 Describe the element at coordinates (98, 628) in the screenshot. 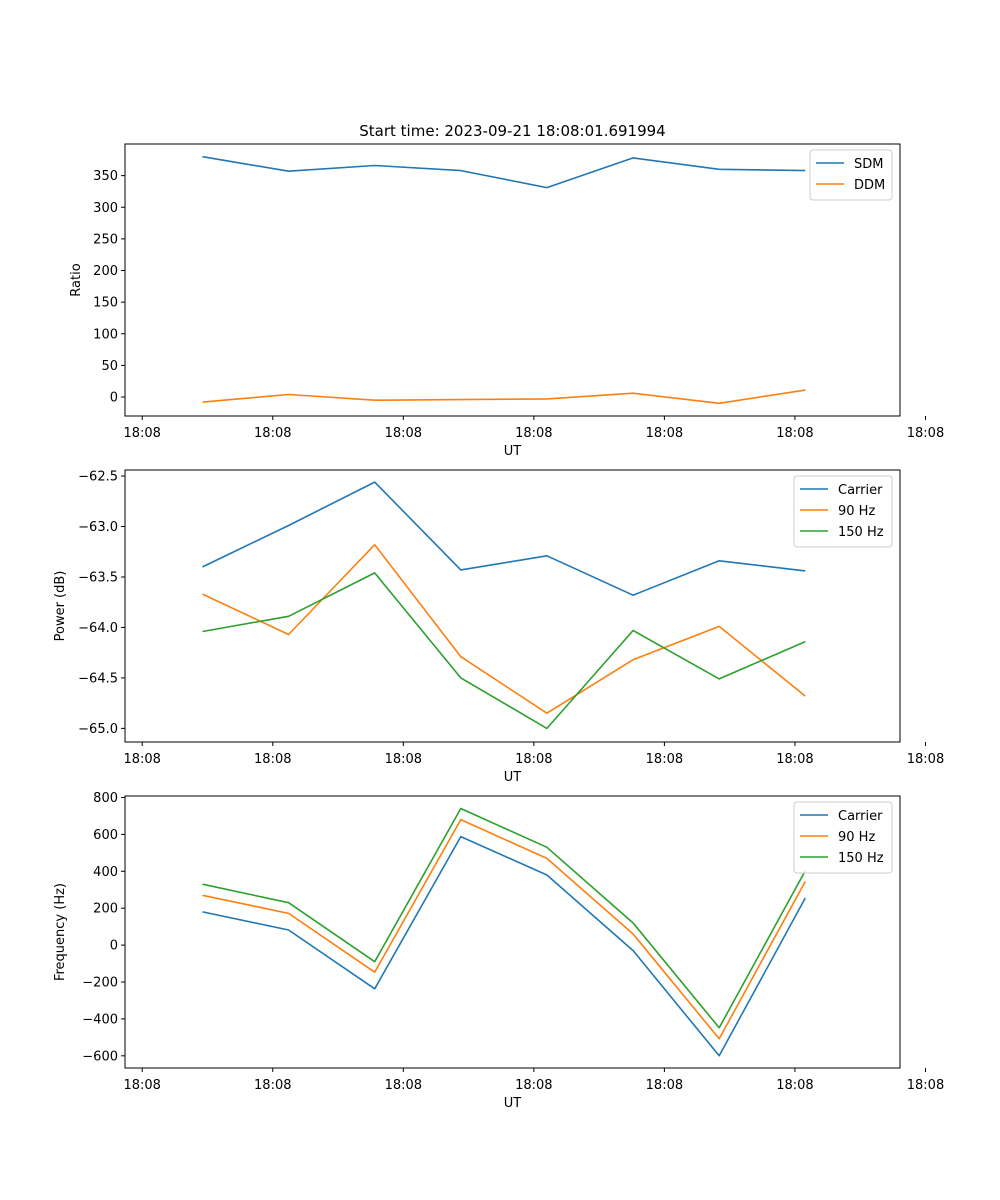

I see `y-tick-label: −64.0` at that location.